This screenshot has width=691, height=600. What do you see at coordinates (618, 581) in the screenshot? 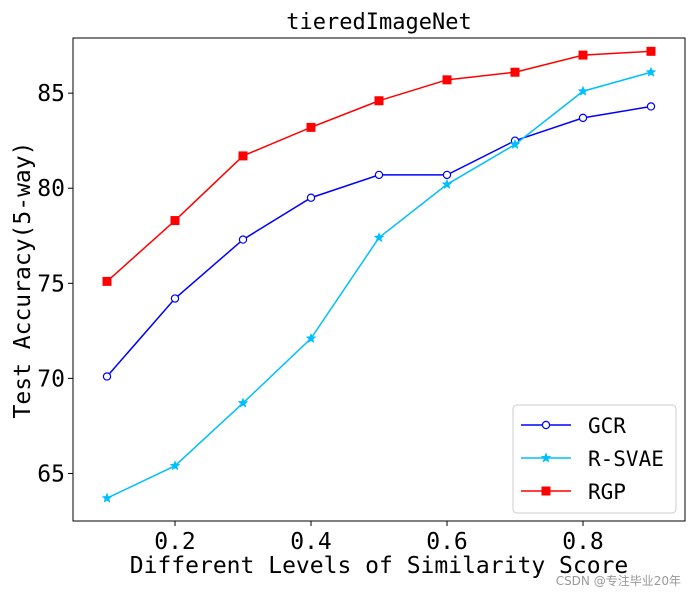
I see `watermark-text: CSDN @专注毕业20年` at bounding box center [618, 581].